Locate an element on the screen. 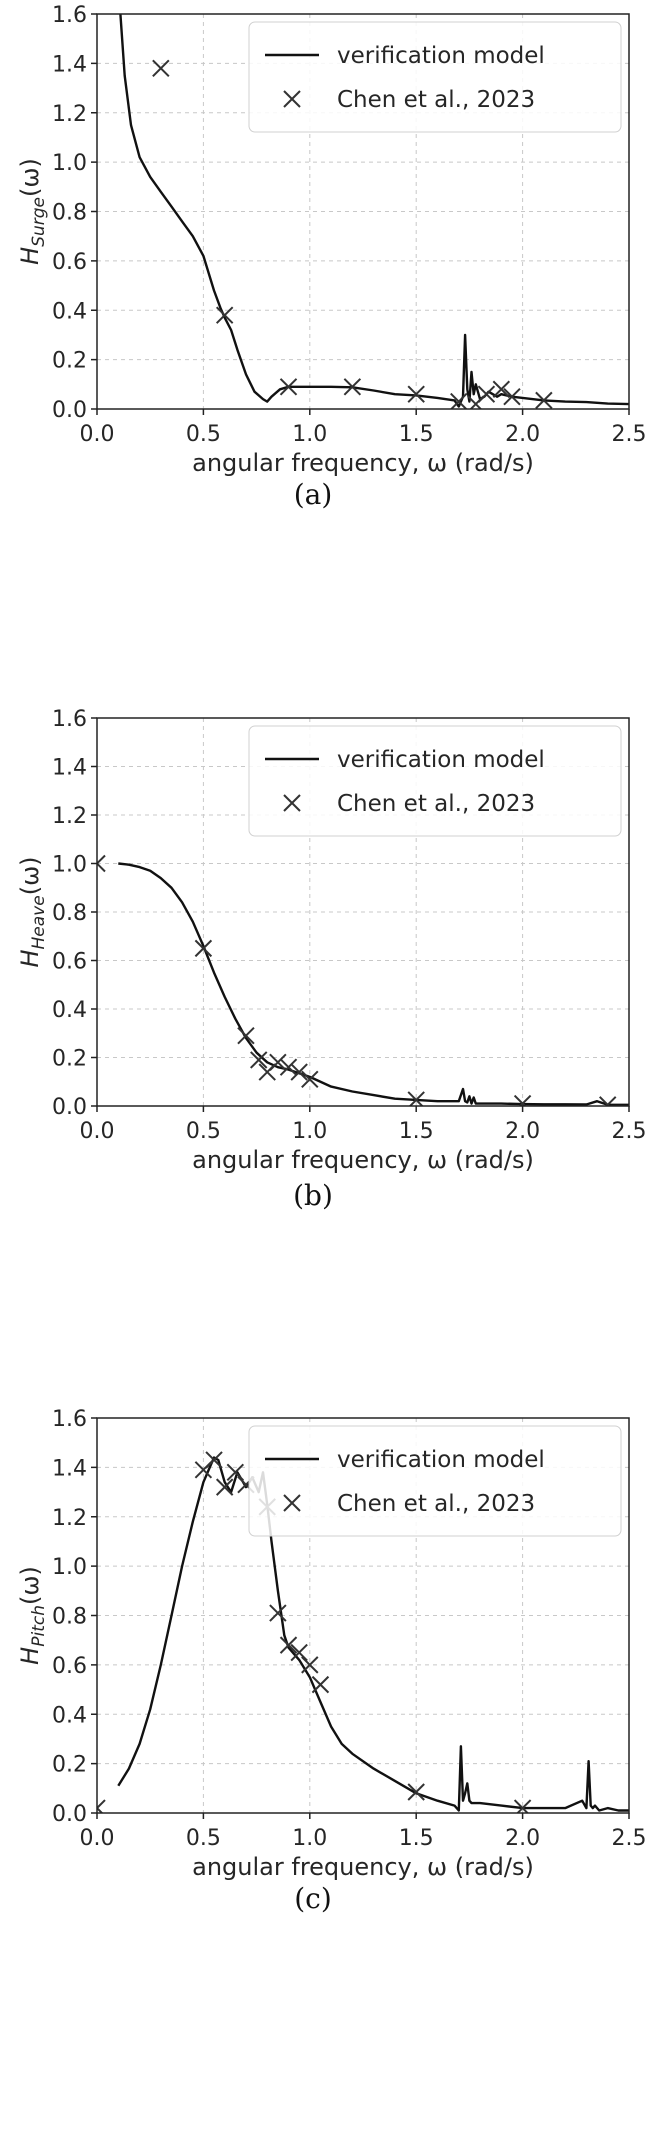 Image resolution: width=650 pixels, height=2136 pixels. y-label-symbol: H is located at coordinates (30, 1656).